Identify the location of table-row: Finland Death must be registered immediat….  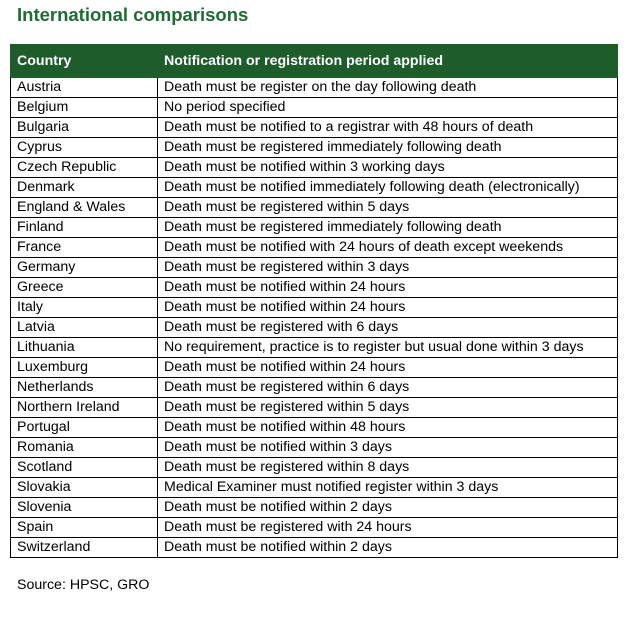
(314, 227).